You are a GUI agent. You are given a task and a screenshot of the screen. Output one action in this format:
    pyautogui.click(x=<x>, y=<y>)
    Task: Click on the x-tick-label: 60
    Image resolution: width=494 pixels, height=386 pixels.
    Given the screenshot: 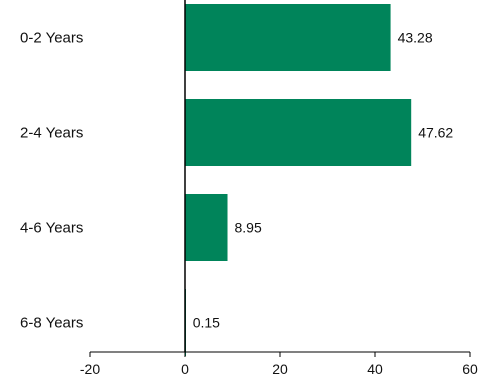 What is the action you would take?
    pyautogui.click(x=470, y=369)
    